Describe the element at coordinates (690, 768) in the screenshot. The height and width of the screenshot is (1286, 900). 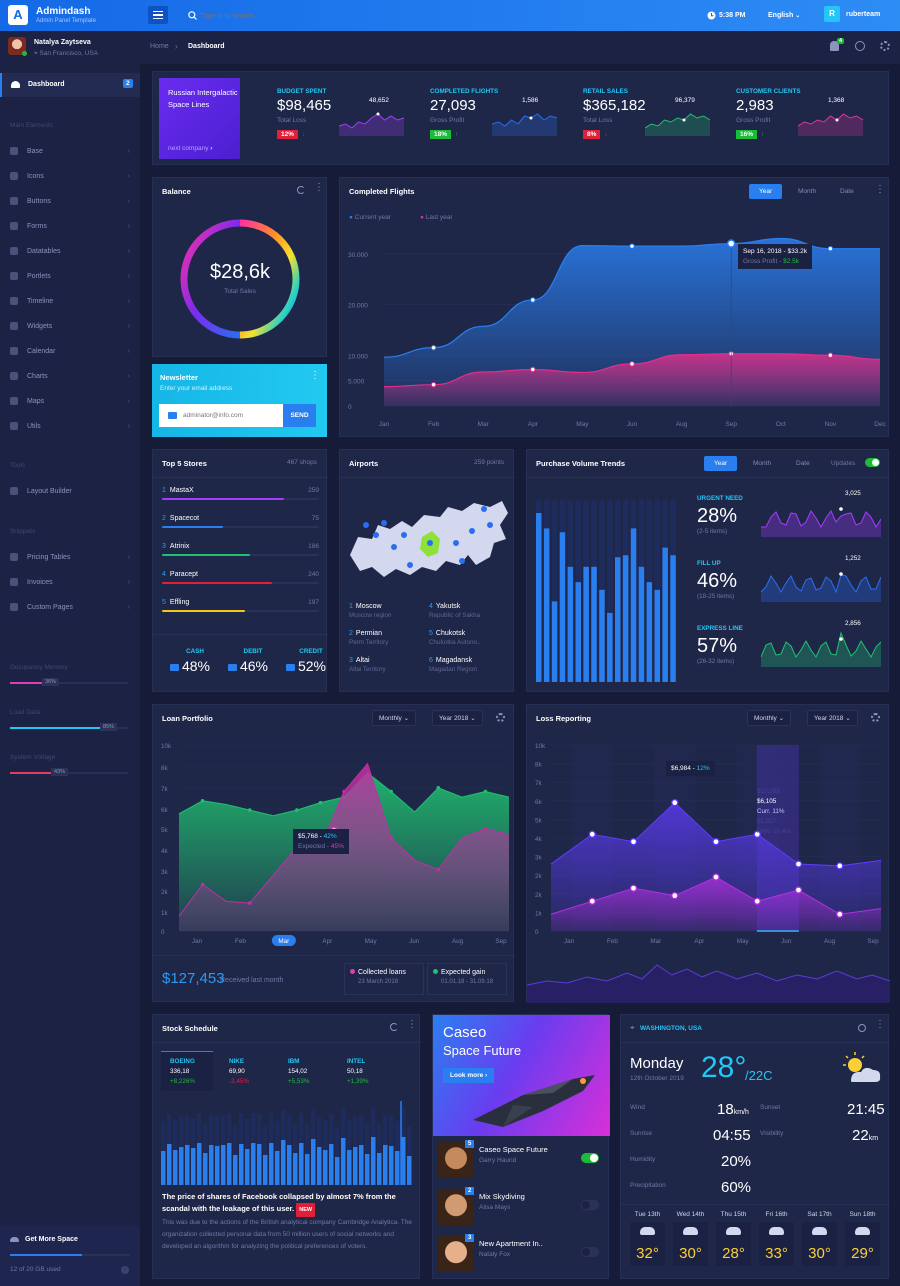
I see `loss-tooltip-1: $6,984 - 12%` at that location.